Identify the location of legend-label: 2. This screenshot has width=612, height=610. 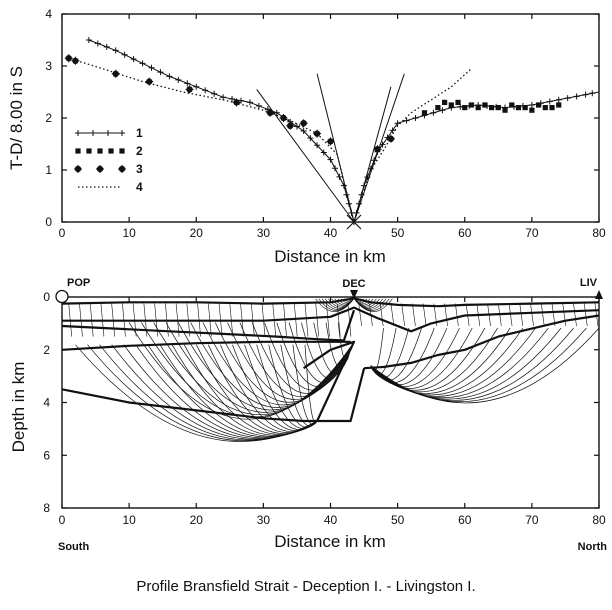
(139, 151).